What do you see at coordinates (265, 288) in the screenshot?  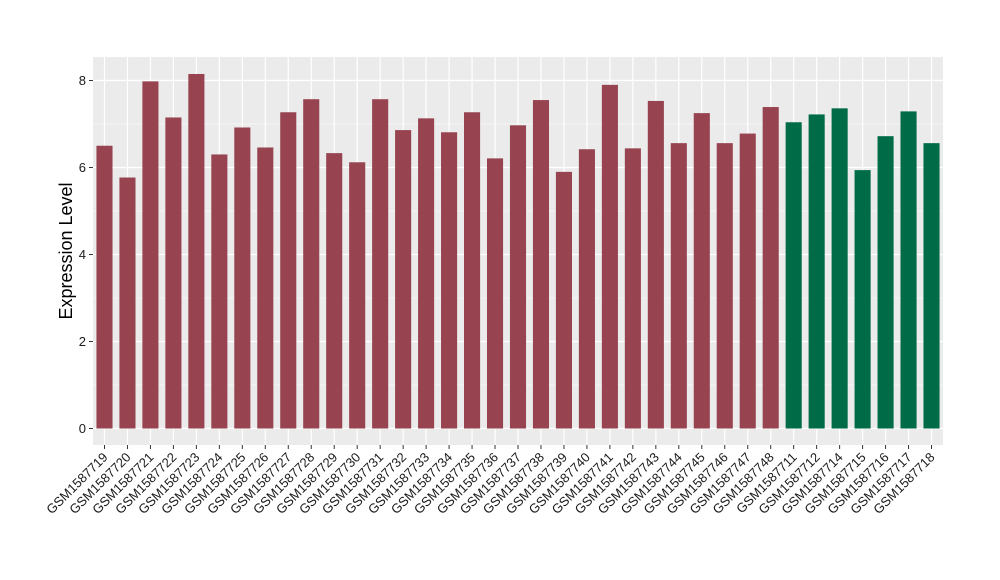 I see `bar-GSM1587726` at bounding box center [265, 288].